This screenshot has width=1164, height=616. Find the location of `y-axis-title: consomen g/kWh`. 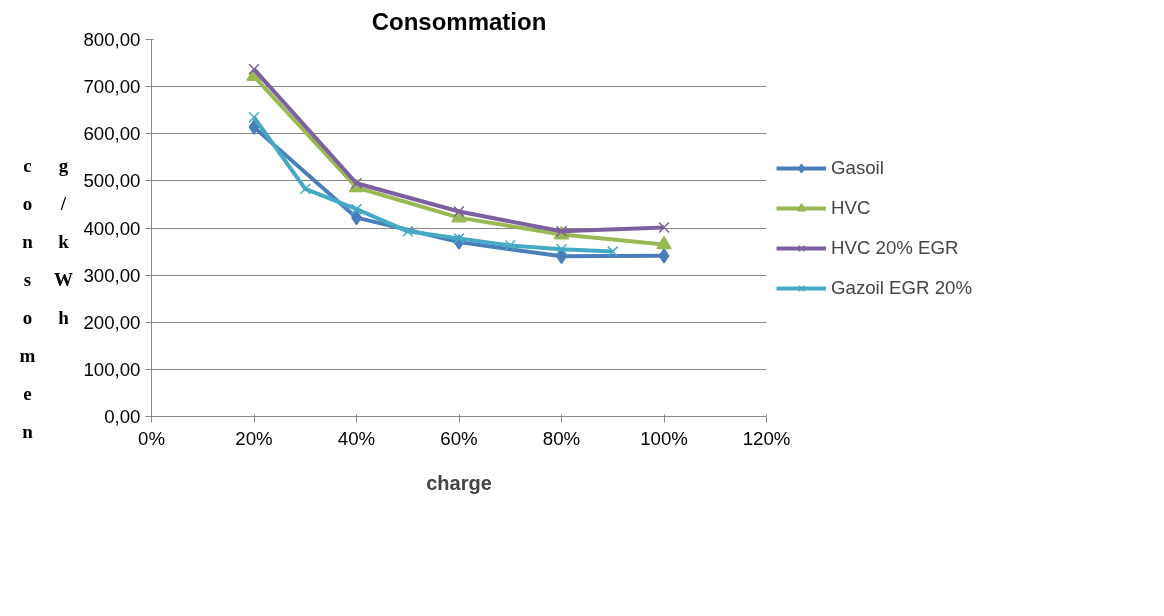

y-axis-title: consomen g/kWh is located at coordinates (45, 307).